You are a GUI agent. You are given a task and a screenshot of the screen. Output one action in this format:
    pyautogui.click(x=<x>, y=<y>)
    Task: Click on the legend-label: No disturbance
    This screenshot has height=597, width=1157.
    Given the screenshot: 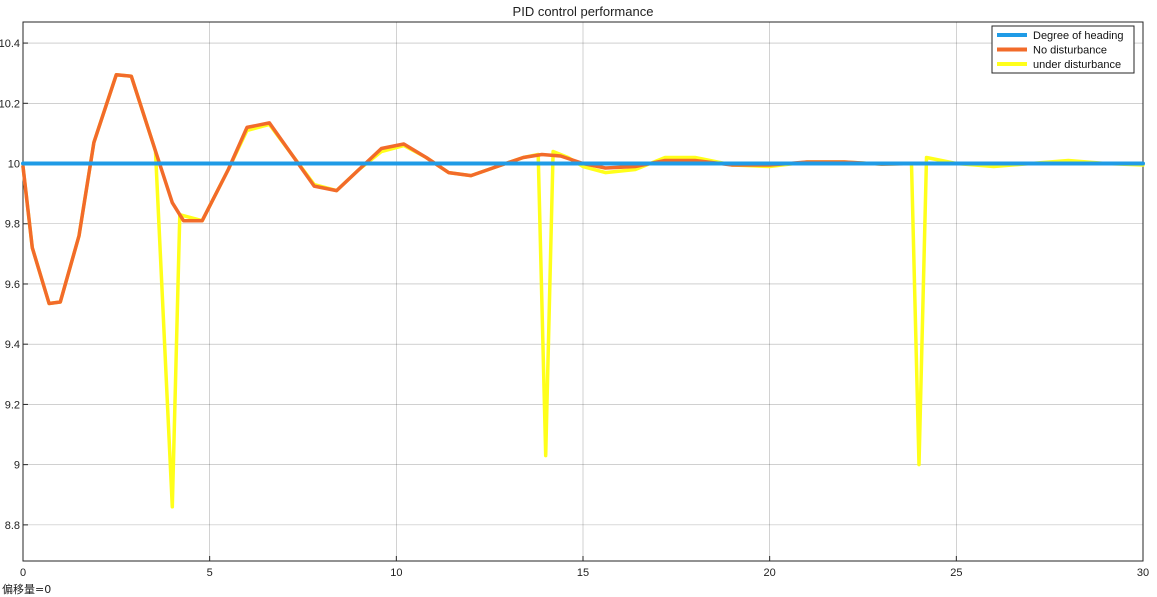 What is the action you would take?
    pyautogui.click(x=1070, y=51)
    